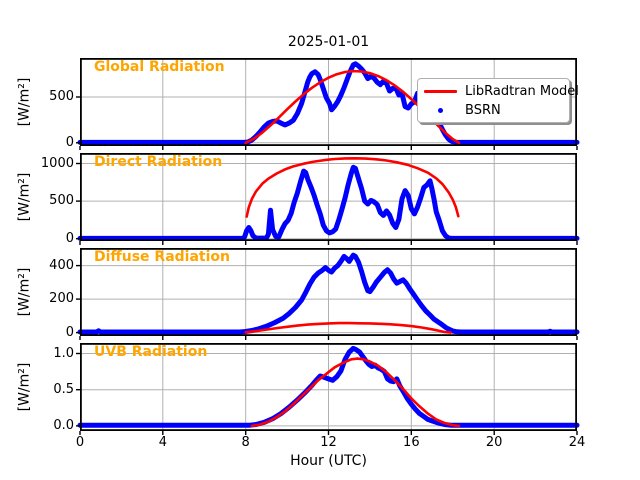 This screenshot has height=480, width=640. What do you see at coordinates (61, 299) in the screenshot?
I see `y-tick-label: 200` at bounding box center [61, 299].